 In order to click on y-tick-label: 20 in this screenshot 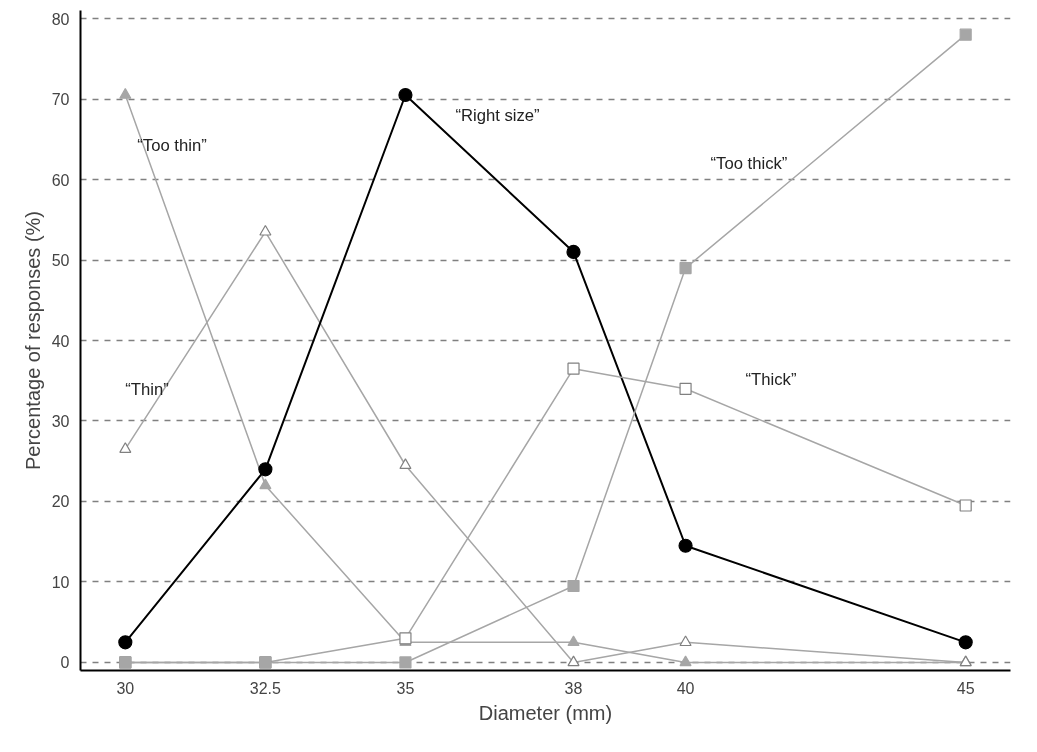, I will do `click(60, 502)`.